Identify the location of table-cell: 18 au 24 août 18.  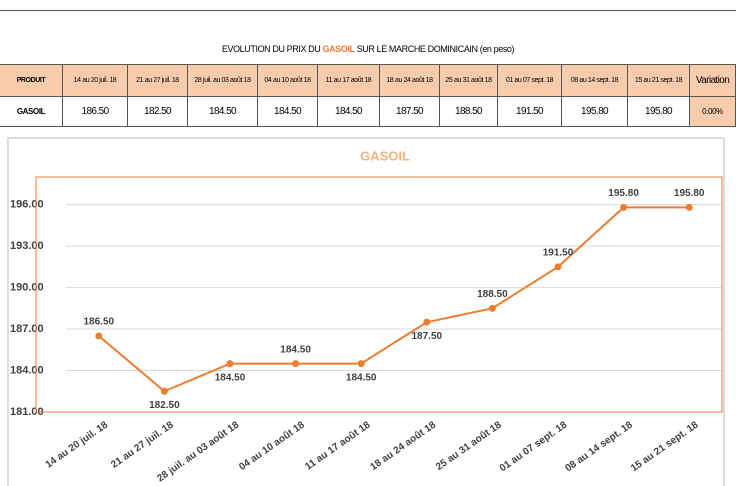
(410, 81).